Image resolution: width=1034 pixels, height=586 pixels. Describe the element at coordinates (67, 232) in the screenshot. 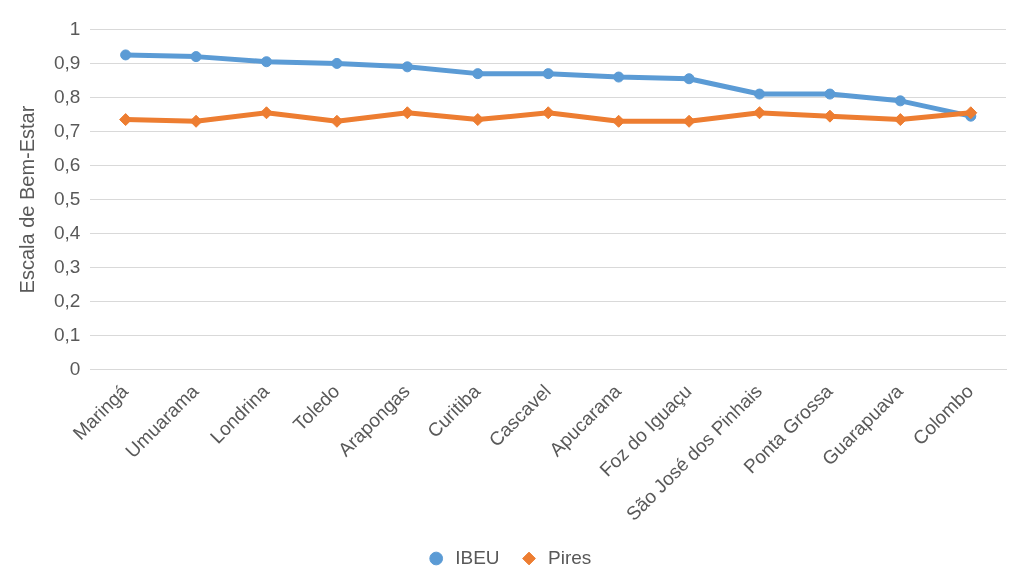

I see `y-tick-label: 0,4` at that location.